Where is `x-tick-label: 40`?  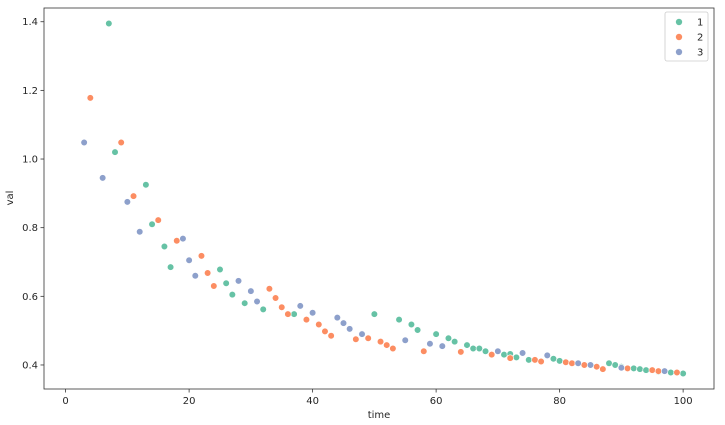
x-tick-label: 40 is located at coordinates (312, 401).